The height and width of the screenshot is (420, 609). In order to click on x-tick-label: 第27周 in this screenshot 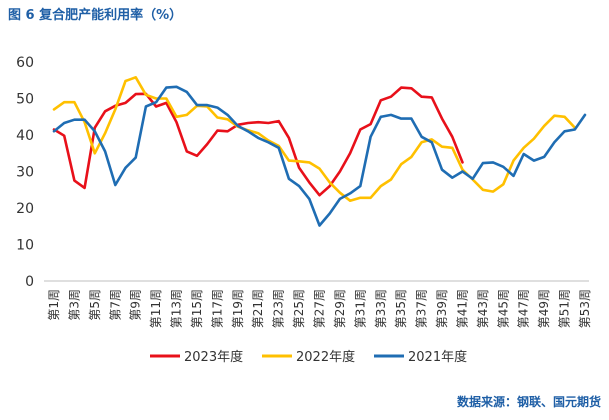, I will do `click(320, 308)`.